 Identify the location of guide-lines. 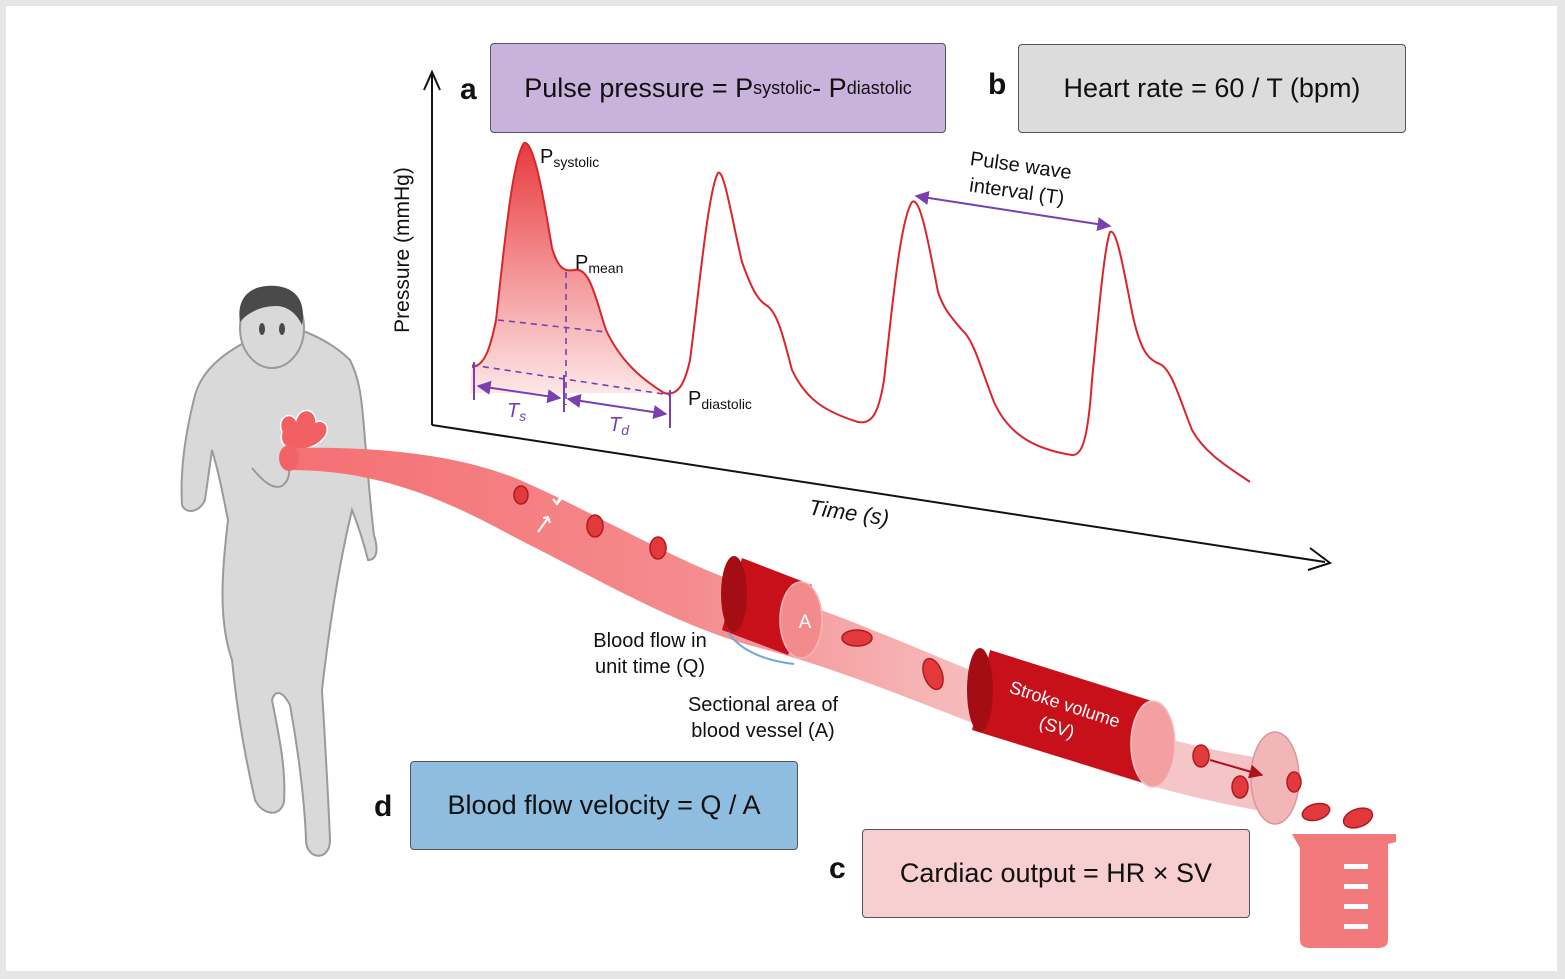
(571, 338).